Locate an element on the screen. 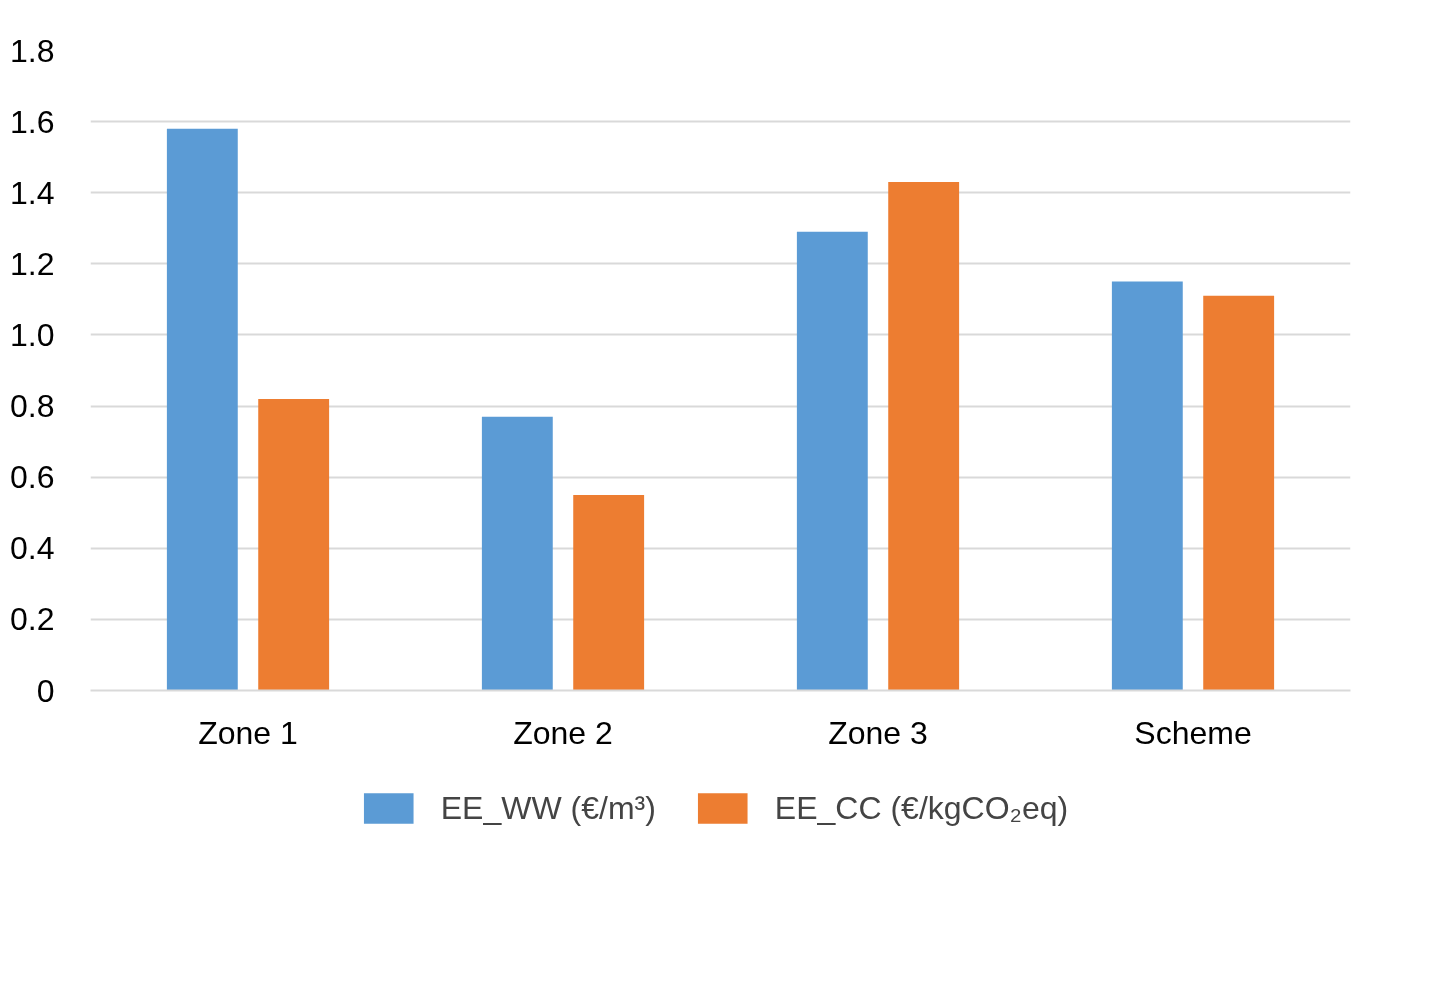 This screenshot has height=1005, width=1456. x-tick-label: Zone 2 is located at coordinates (563, 732).